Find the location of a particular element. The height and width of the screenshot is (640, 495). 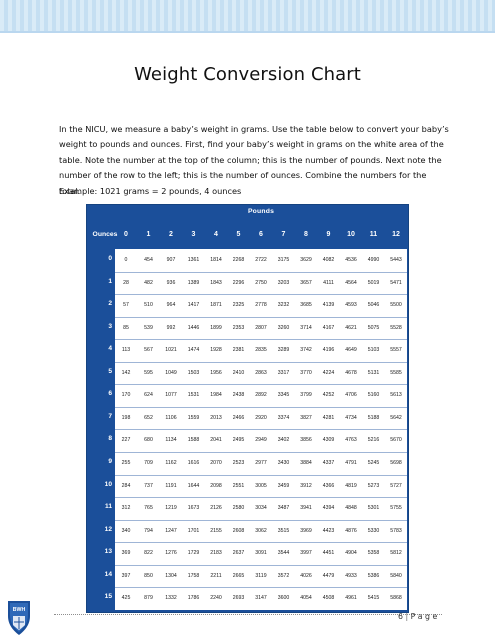

gram-value-cell: 4876 is located at coordinates (351, 530).